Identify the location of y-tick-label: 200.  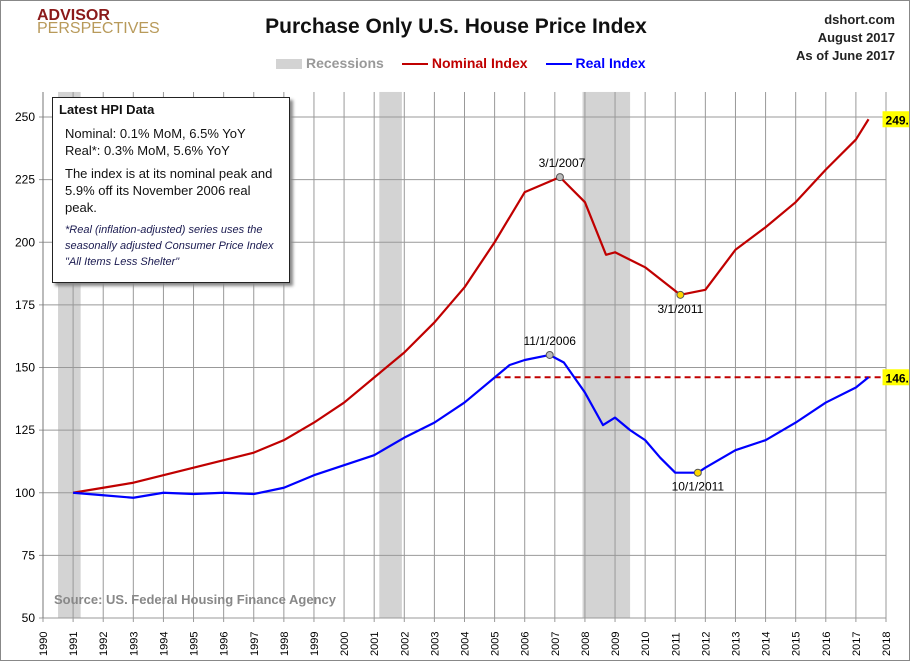
(25, 242).